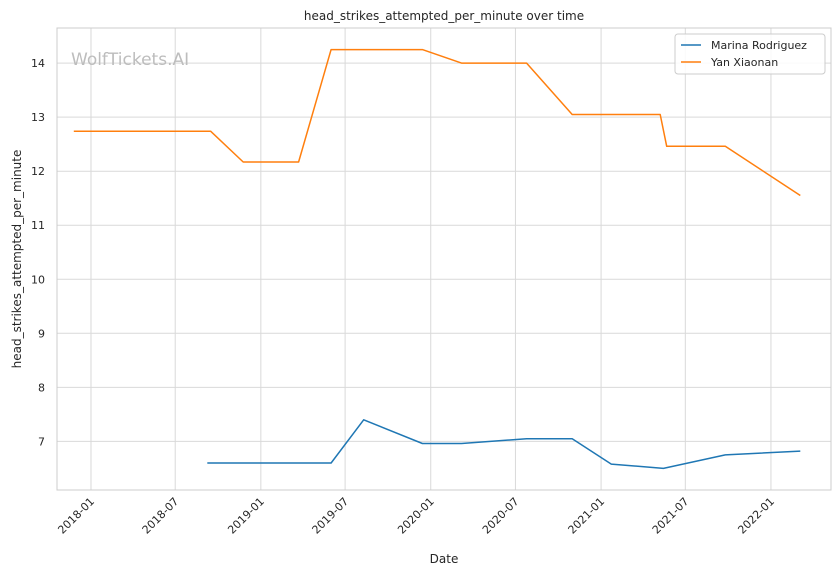 Image resolution: width=840 pixels, height=575 pixels. What do you see at coordinates (756, 516) in the screenshot?
I see `x-tick-label: 2022-01` at bounding box center [756, 516].